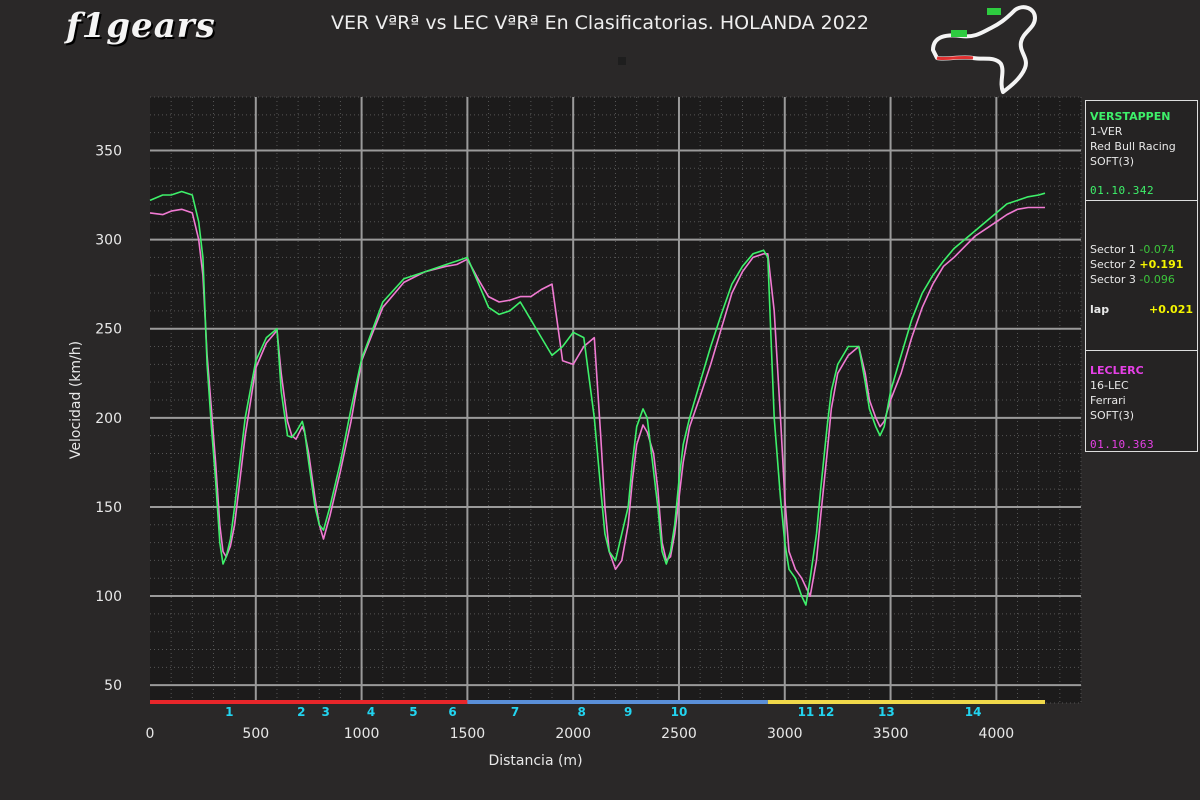  Describe the element at coordinates (108, 330) in the screenshot. I see `y-tick-label: 250` at that location.